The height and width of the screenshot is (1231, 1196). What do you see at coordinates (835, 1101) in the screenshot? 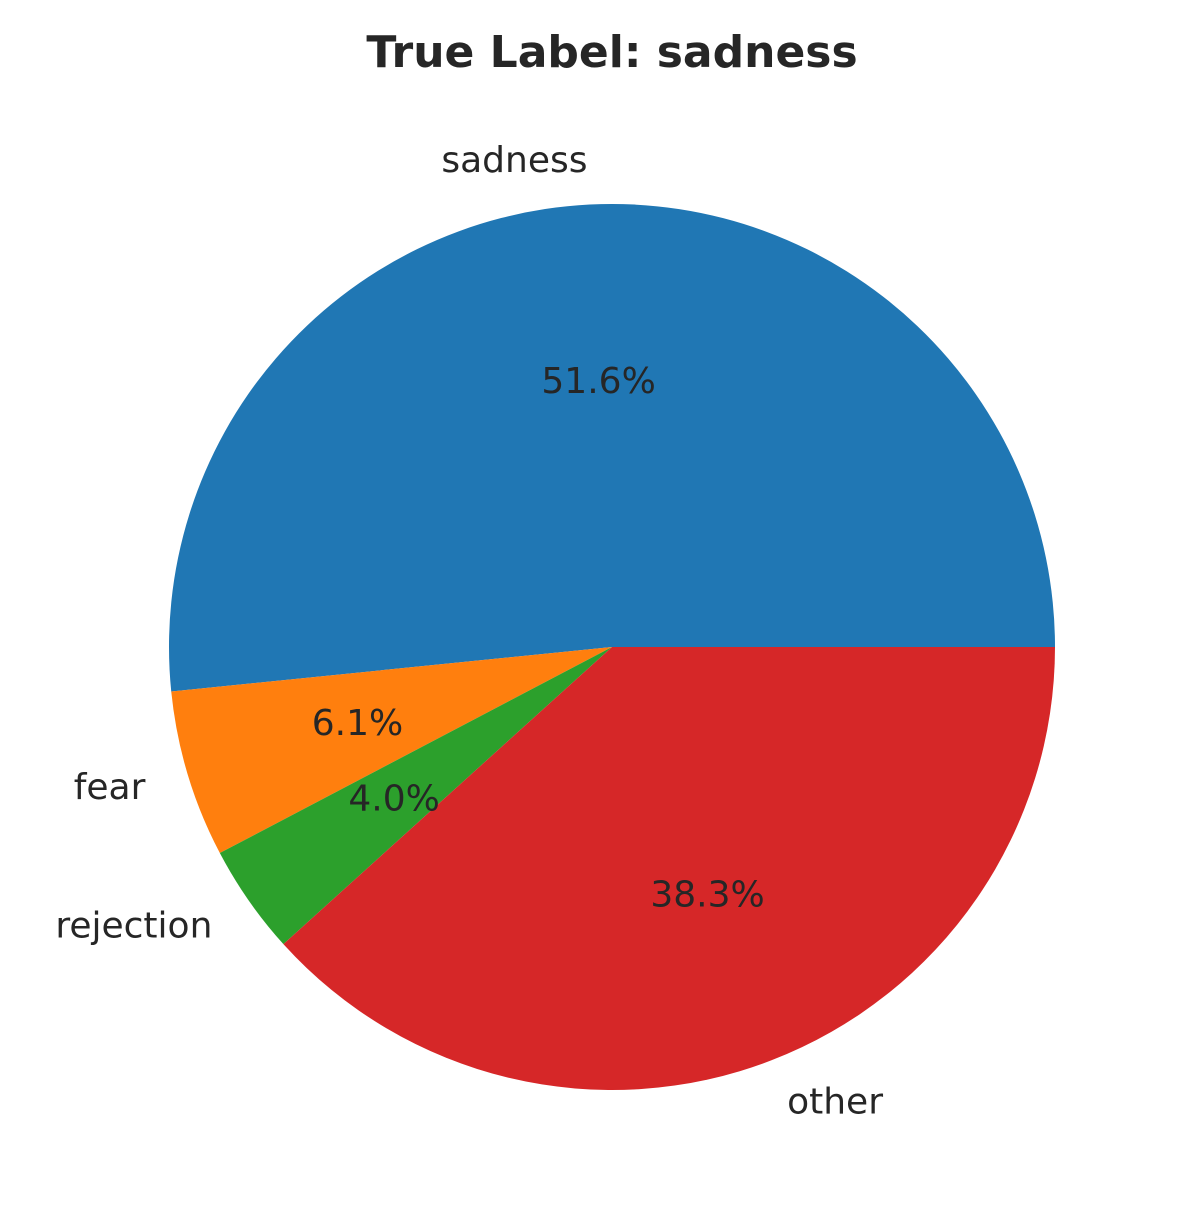
I see `slice-label-other: other` at bounding box center [835, 1101].